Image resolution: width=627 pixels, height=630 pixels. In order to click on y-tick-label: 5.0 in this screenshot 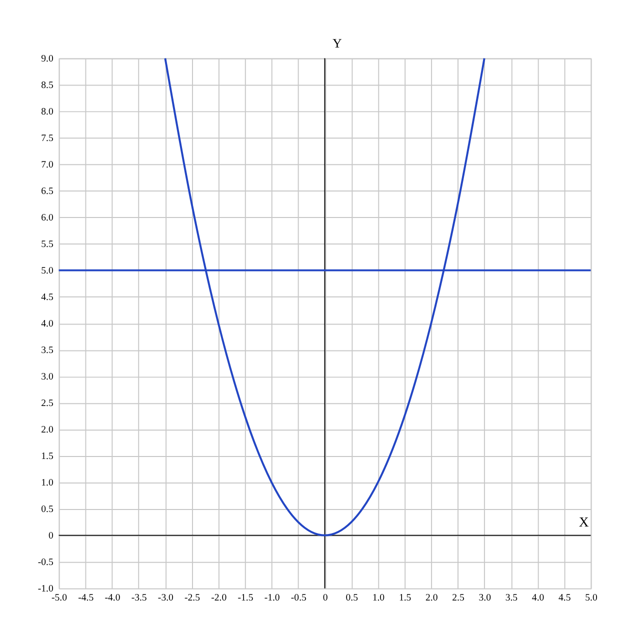, I will do `click(47, 271)`.